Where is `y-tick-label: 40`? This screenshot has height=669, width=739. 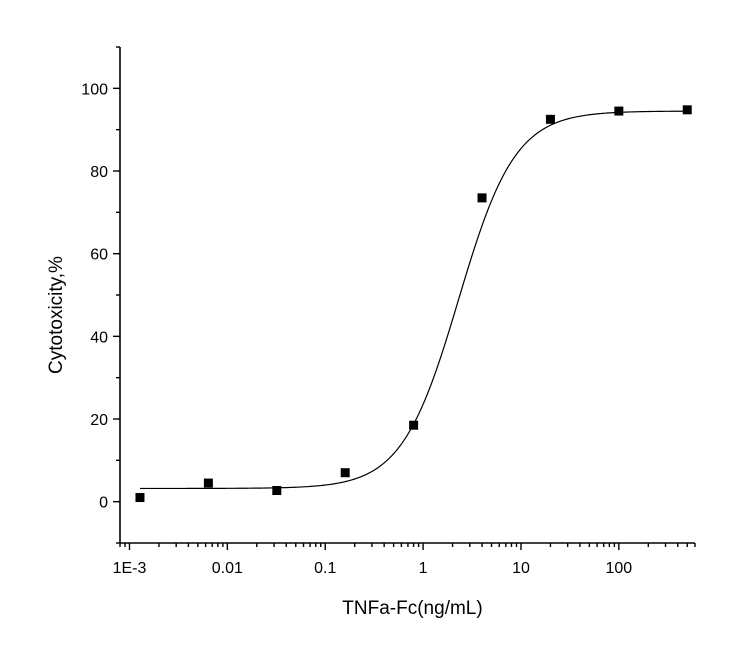 y-tick-label: 40 is located at coordinates (99, 337).